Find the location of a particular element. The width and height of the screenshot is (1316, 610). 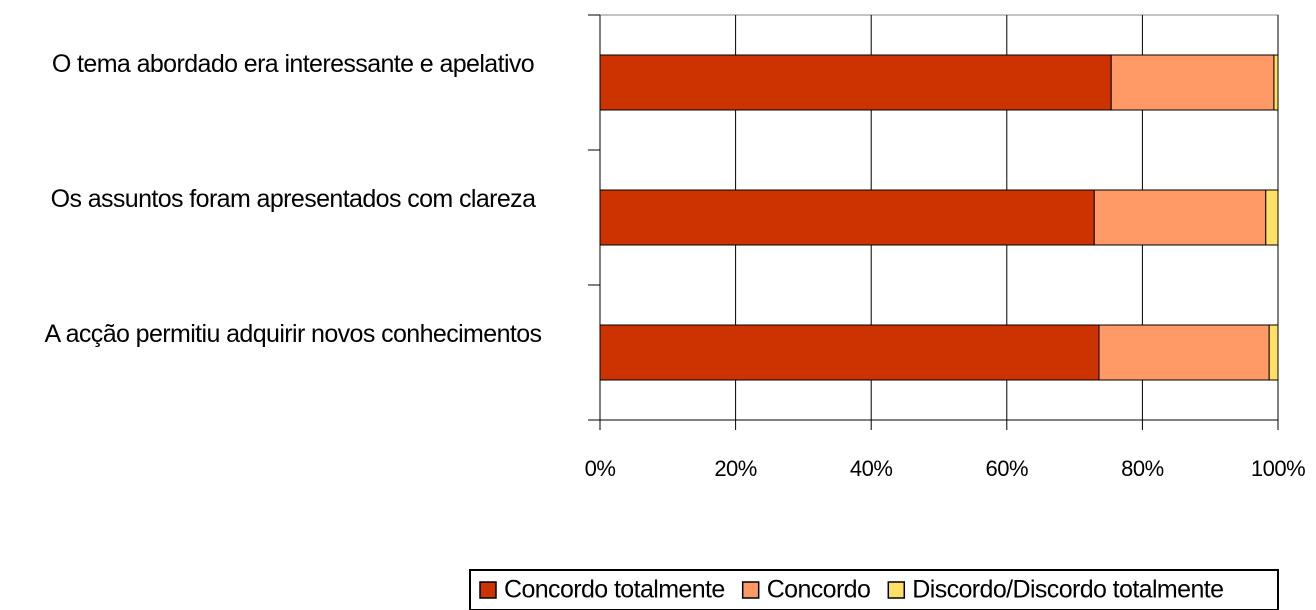

x-tick-label: 60% is located at coordinates (1007, 468).